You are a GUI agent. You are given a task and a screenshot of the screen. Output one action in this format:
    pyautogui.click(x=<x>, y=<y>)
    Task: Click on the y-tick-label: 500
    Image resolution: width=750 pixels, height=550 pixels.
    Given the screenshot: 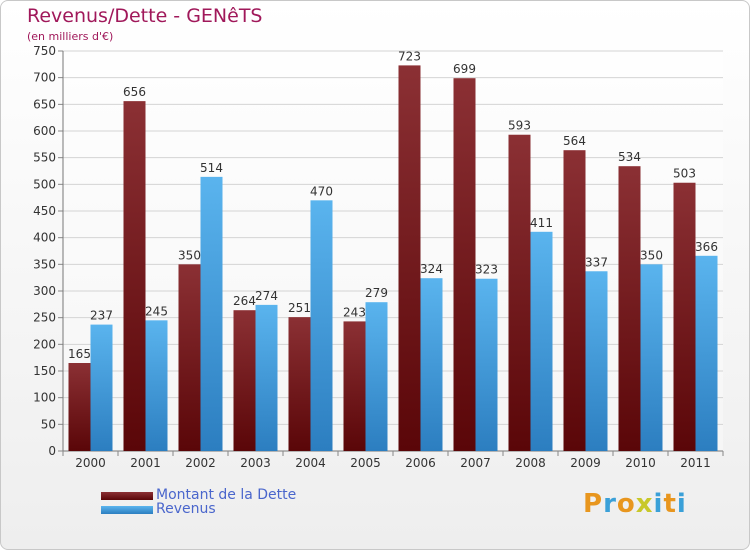 What is the action you would take?
    pyautogui.click(x=44, y=184)
    